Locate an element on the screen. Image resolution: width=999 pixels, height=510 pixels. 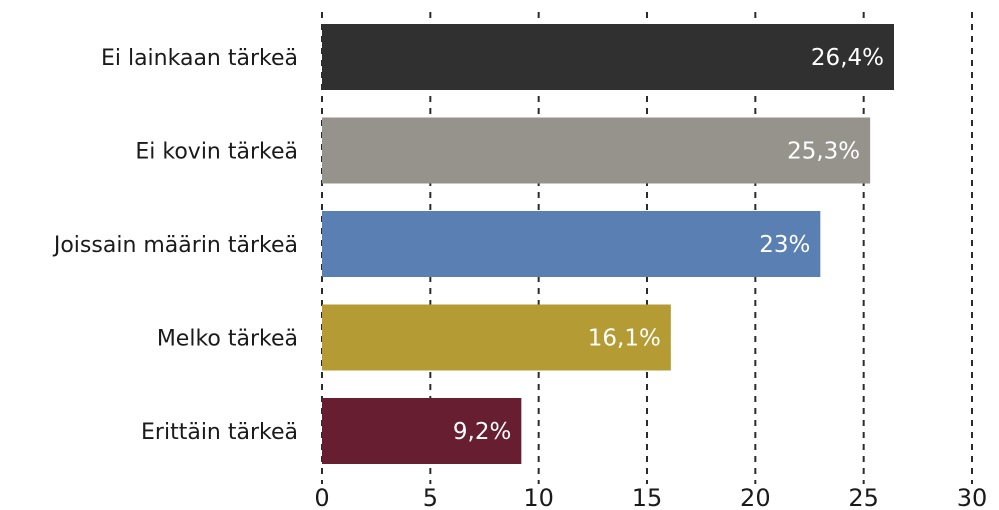
bar-value-label-4: 16,1% is located at coordinates (624, 339).